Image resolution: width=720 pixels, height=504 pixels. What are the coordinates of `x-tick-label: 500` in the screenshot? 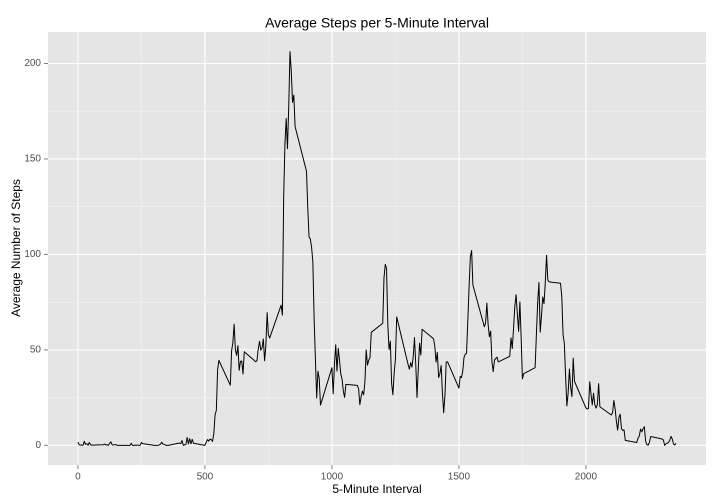 It's located at (205, 477).